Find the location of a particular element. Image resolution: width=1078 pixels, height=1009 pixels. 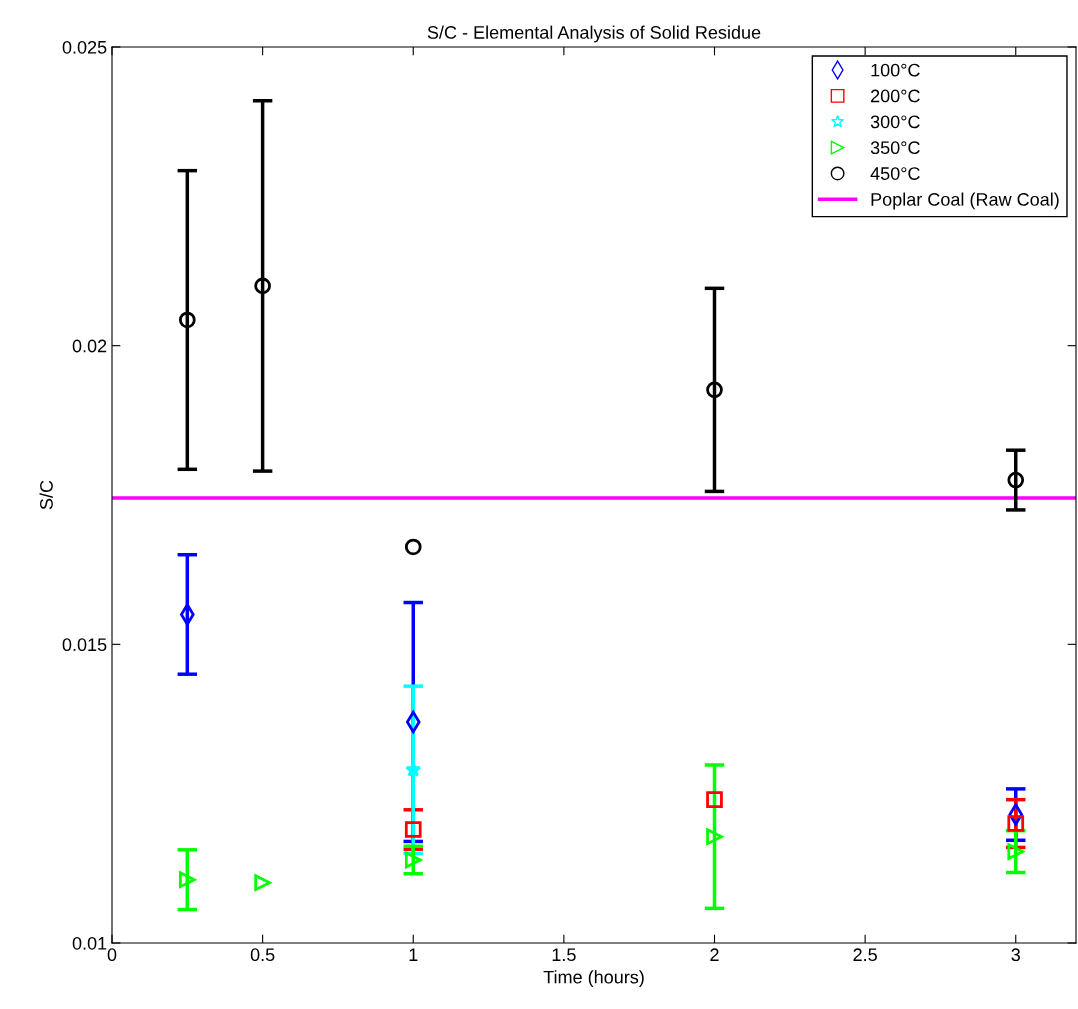

y-tick-label: 0.025 is located at coordinates (84, 47).